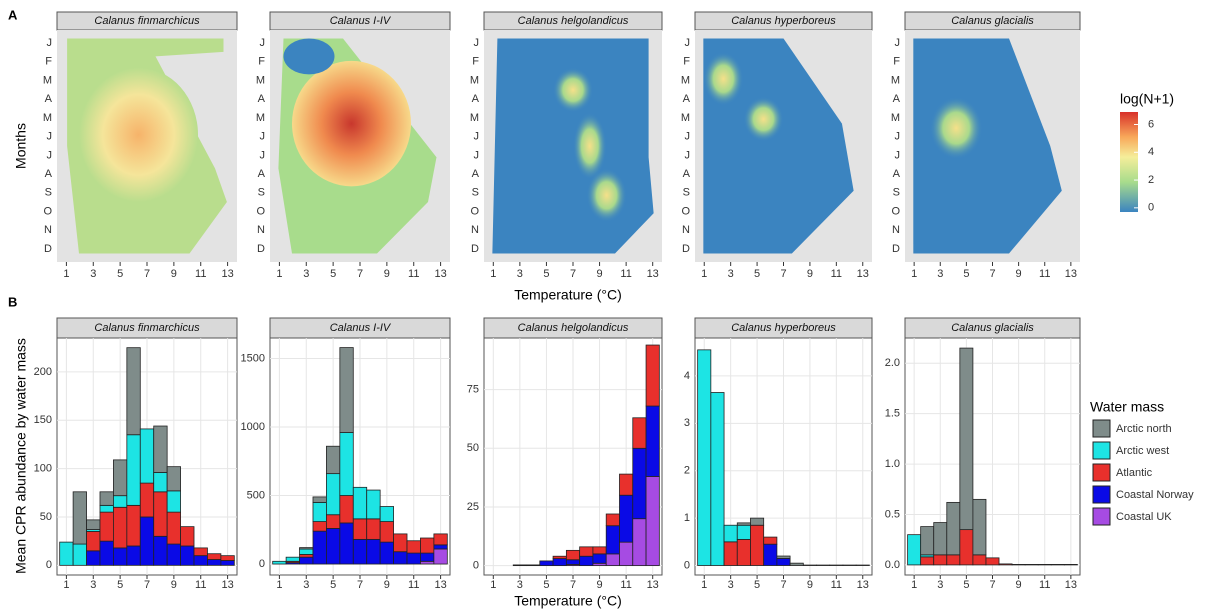  I want to click on y-tick-label: 75, so click(473, 390).